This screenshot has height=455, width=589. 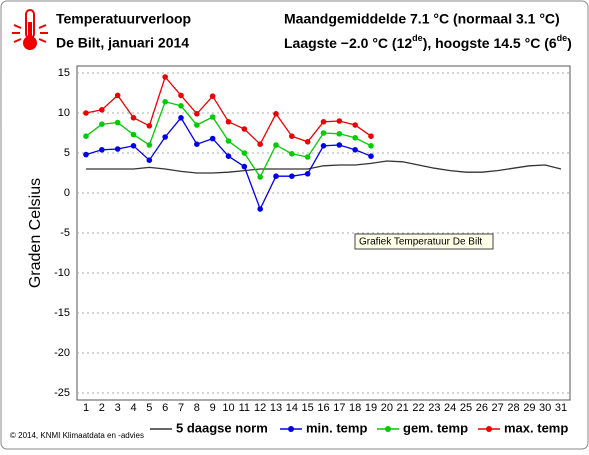 I want to click on y-tick-label: 15, so click(x=64, y=73).